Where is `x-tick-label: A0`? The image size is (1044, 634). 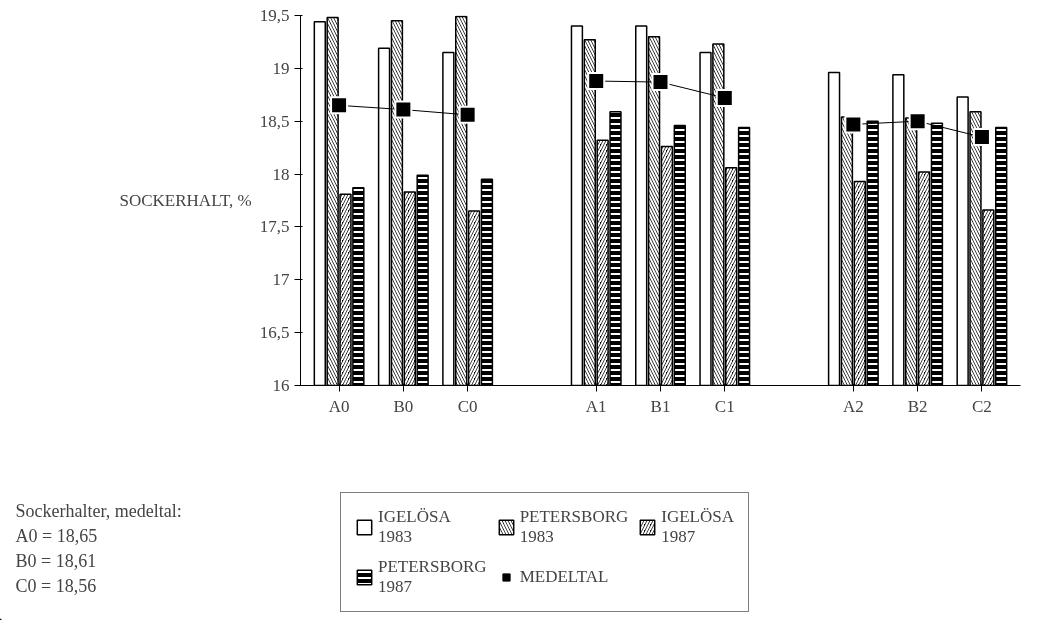
x-tick-label: A0 is located at coordinates (339, 406).